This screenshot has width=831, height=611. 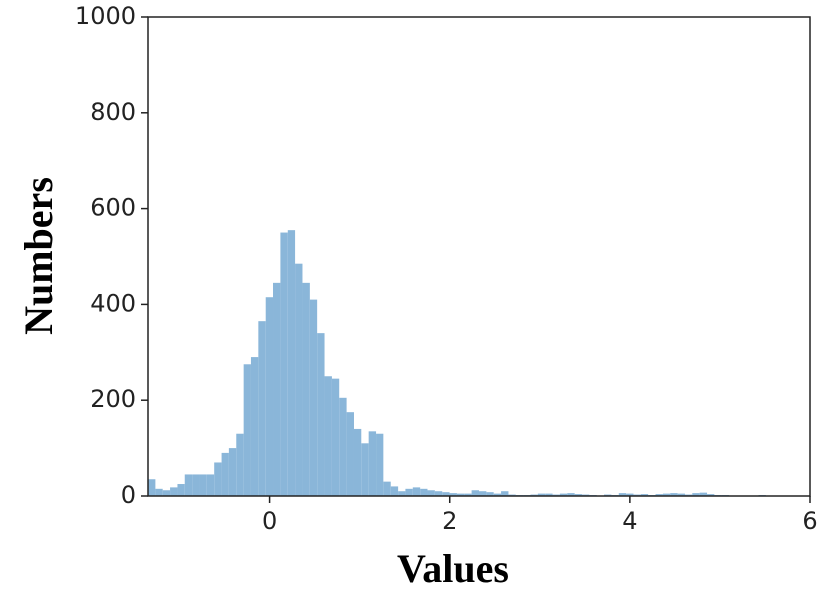 What do you see at coordinates (128, 495) in the screenshot?
I see `y-tick-label: 0` at bounding box center [128, 495].